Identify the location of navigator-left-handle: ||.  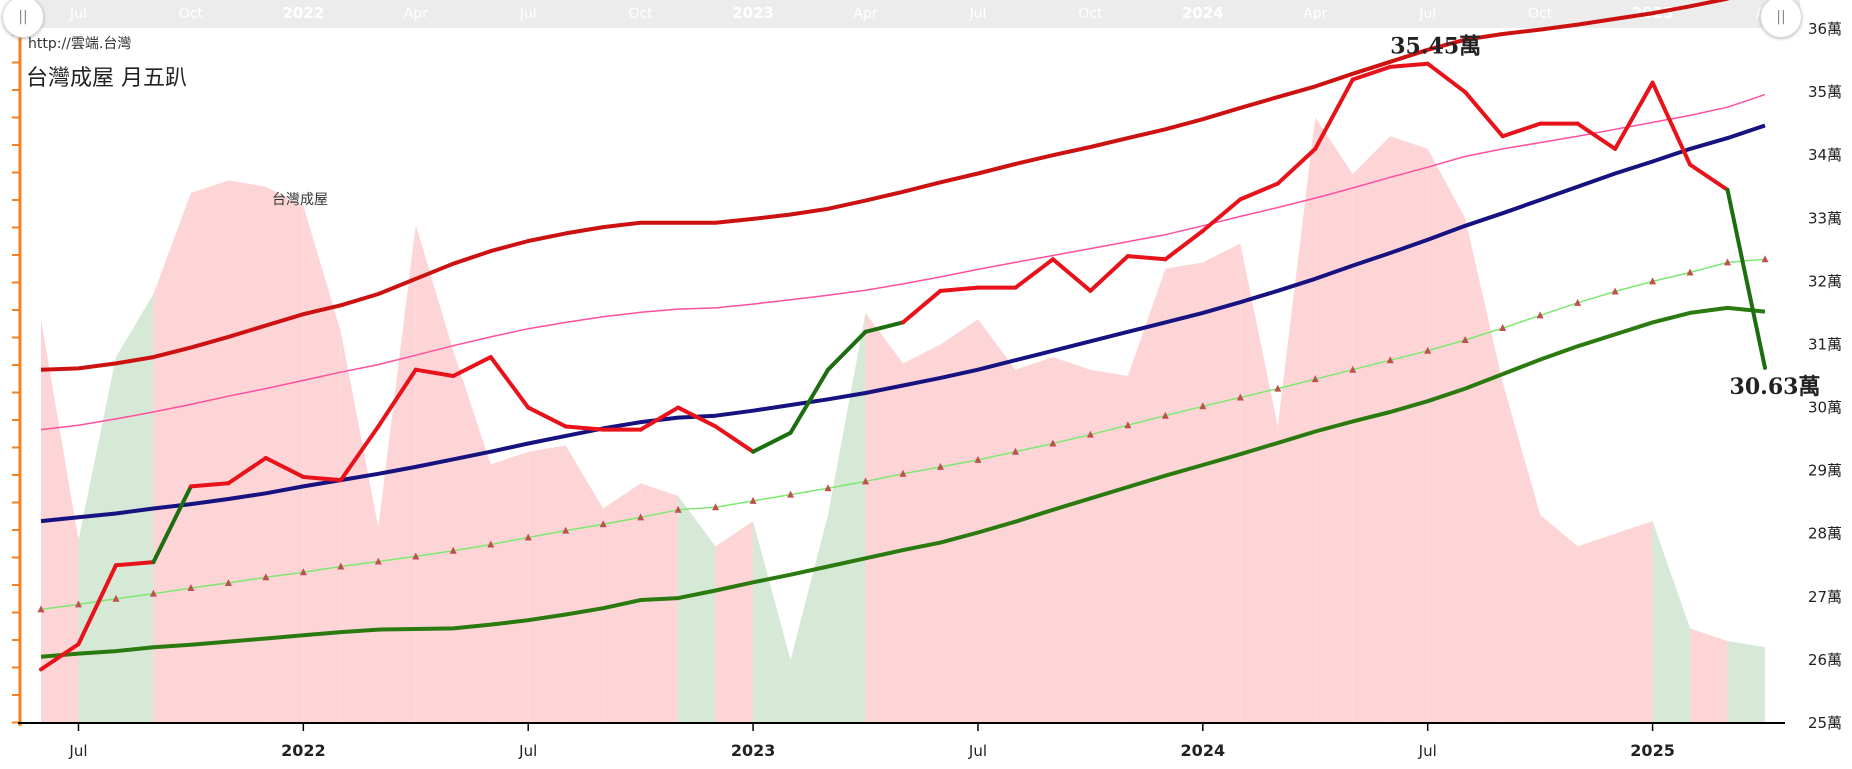
(23, 19).